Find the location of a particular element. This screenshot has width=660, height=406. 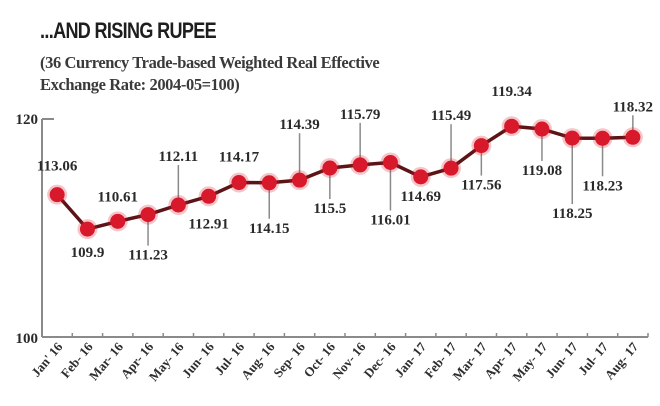

x-tick-label: Dec- 16 is located at coordinates (380, 360).